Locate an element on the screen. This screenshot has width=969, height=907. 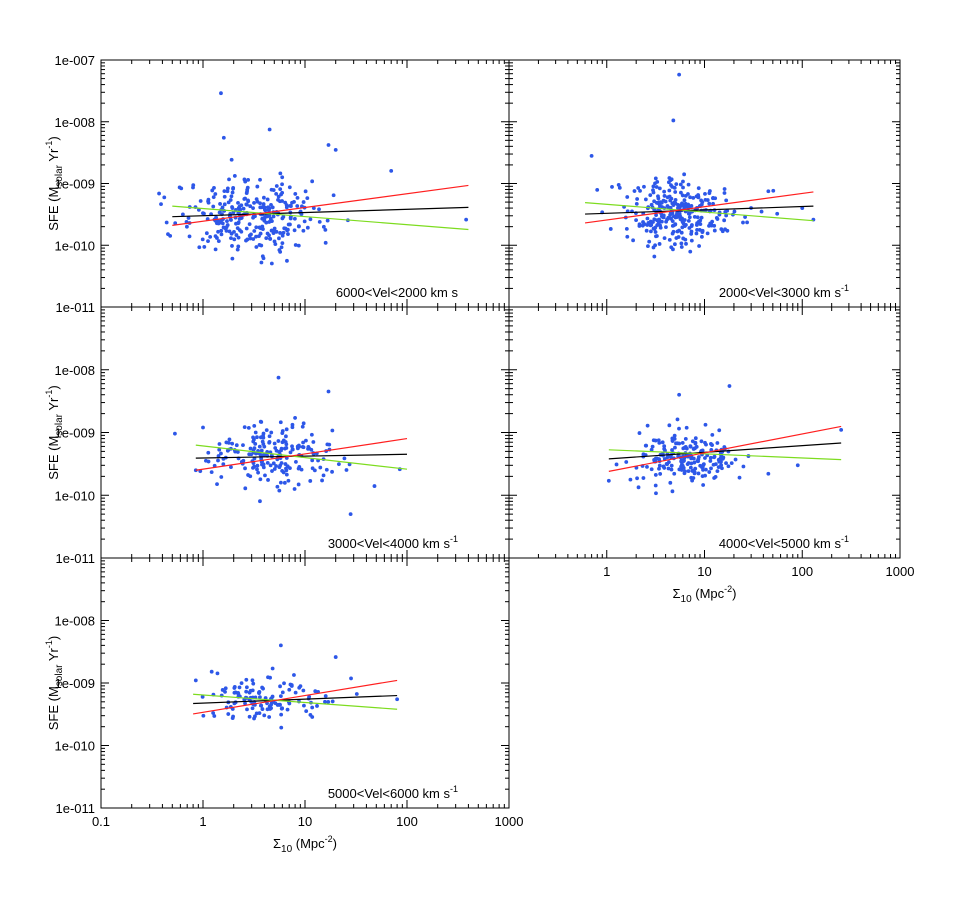
y-label-end: ) is located at coordinates (53, 138).